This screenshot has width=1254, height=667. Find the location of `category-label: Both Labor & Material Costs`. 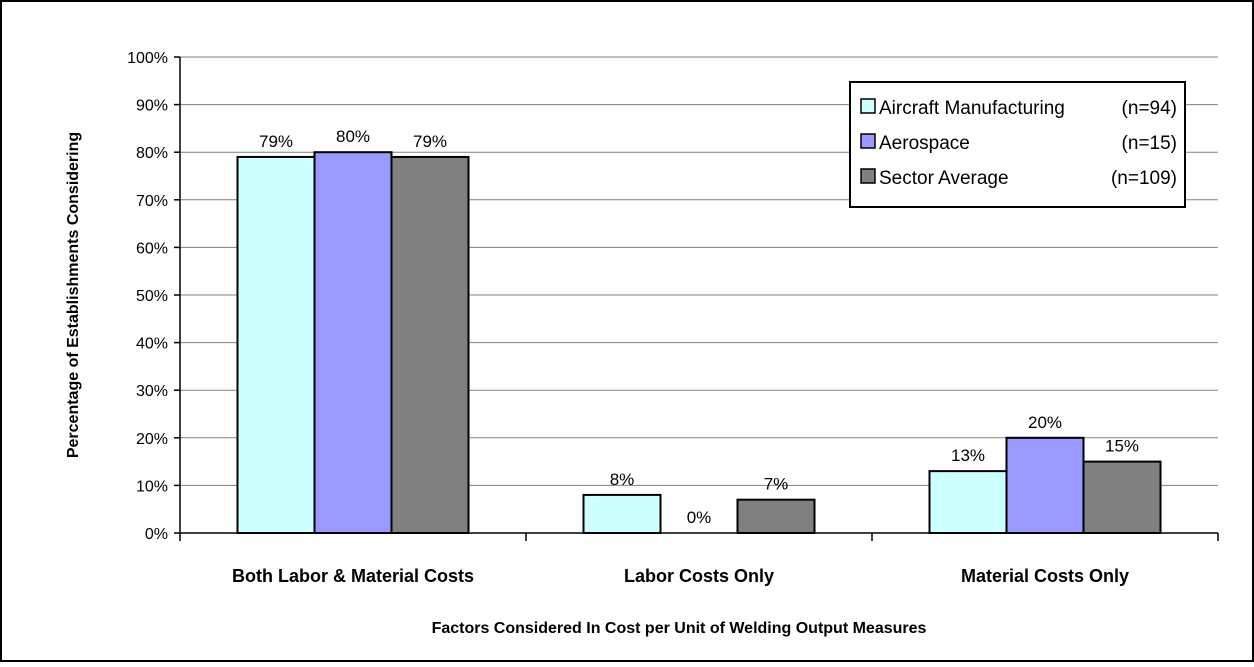

category-label: Both Labor & Material Costs is located at coordinates (353, 576).